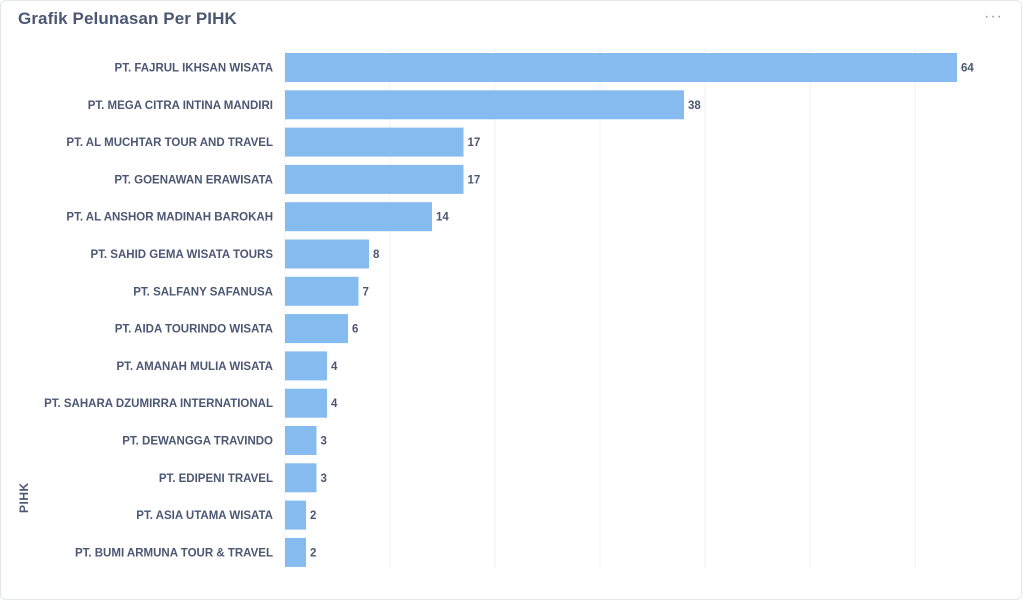 The height and width of the screenshot is (600, 1024). What do you see at coordinates (169, 218) in the screenshot?
I see `category-label: PT. AL ANSHOR MADINAH BAROKAH` at bounding box center [169, 218].